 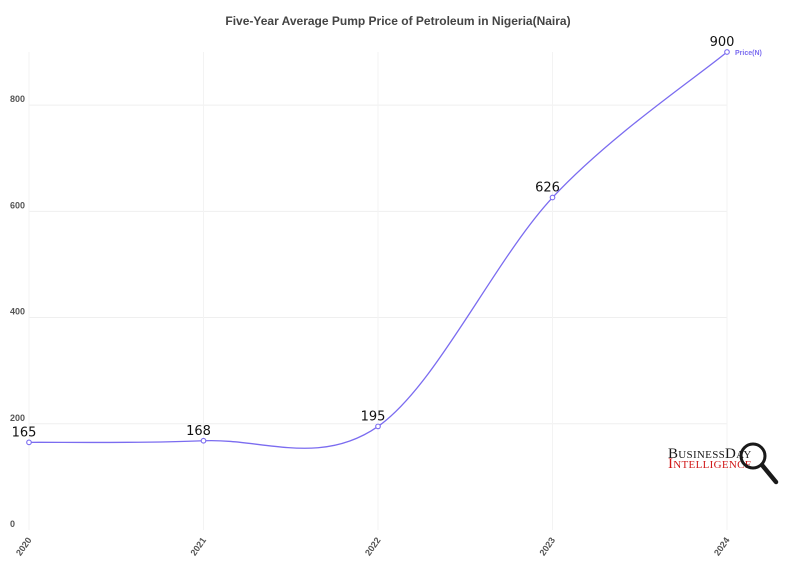 What do you see at coordinates (710, 454) in the screenshot?
I see `logo-top-text: BusinessDay` at bounding box center [710, 454].